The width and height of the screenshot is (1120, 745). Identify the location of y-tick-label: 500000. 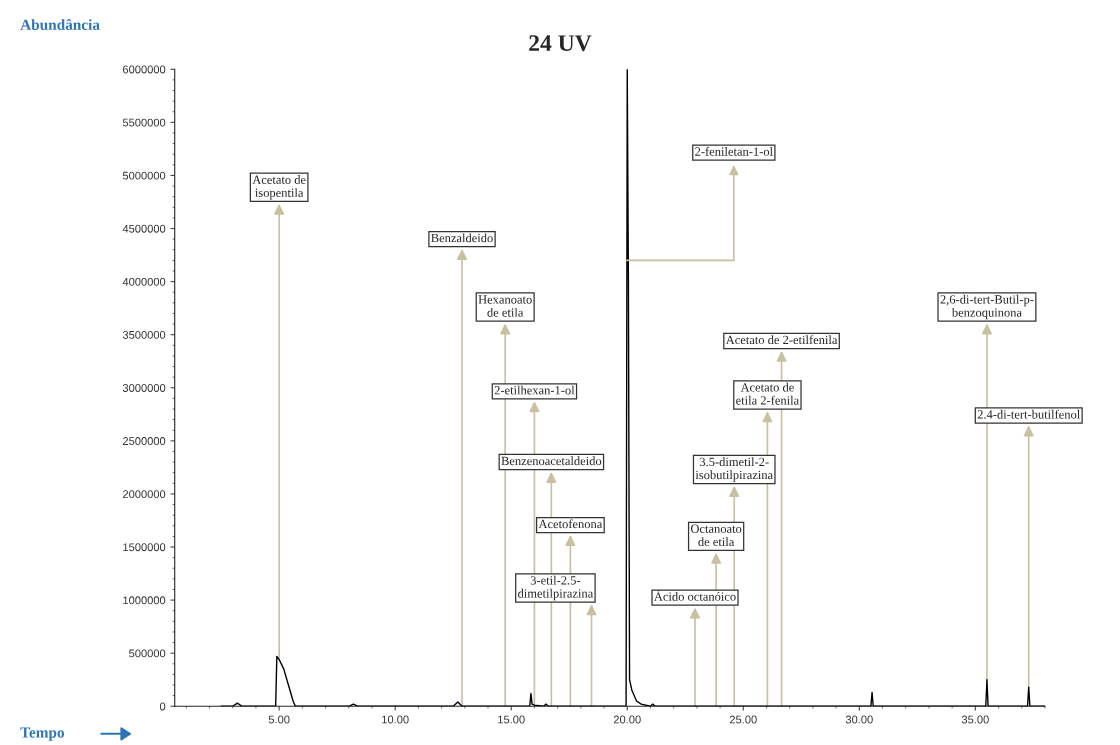
(147, 653).